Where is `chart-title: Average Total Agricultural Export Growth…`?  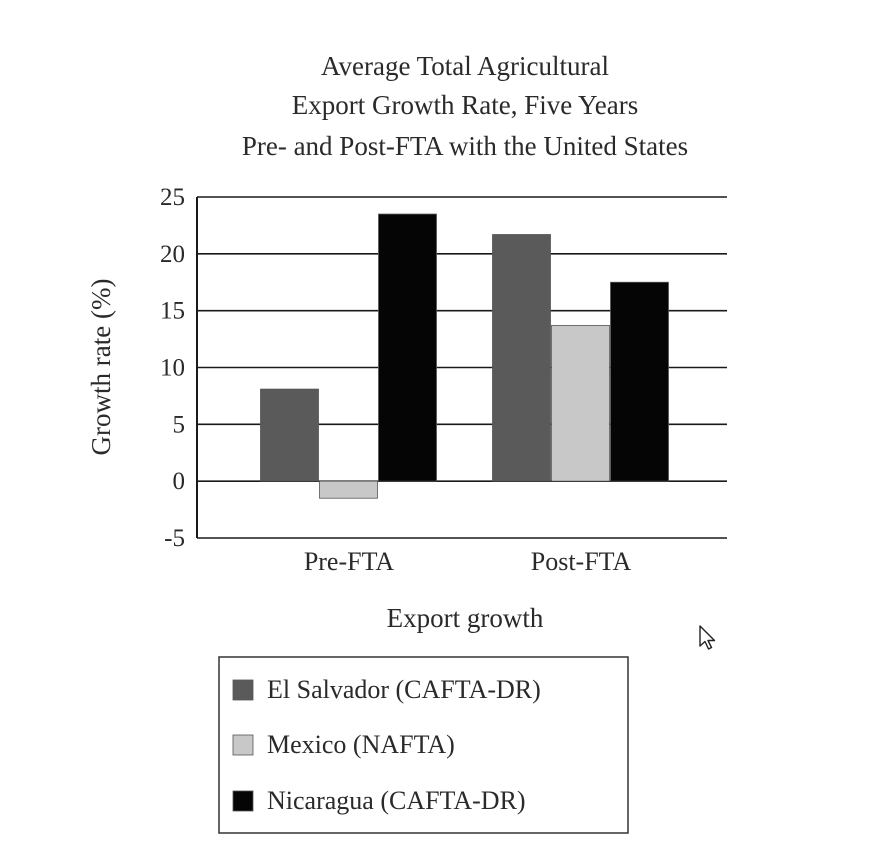 chart-title: Average Total Agricultural Export Growth… is located at coordinates (465, 106).